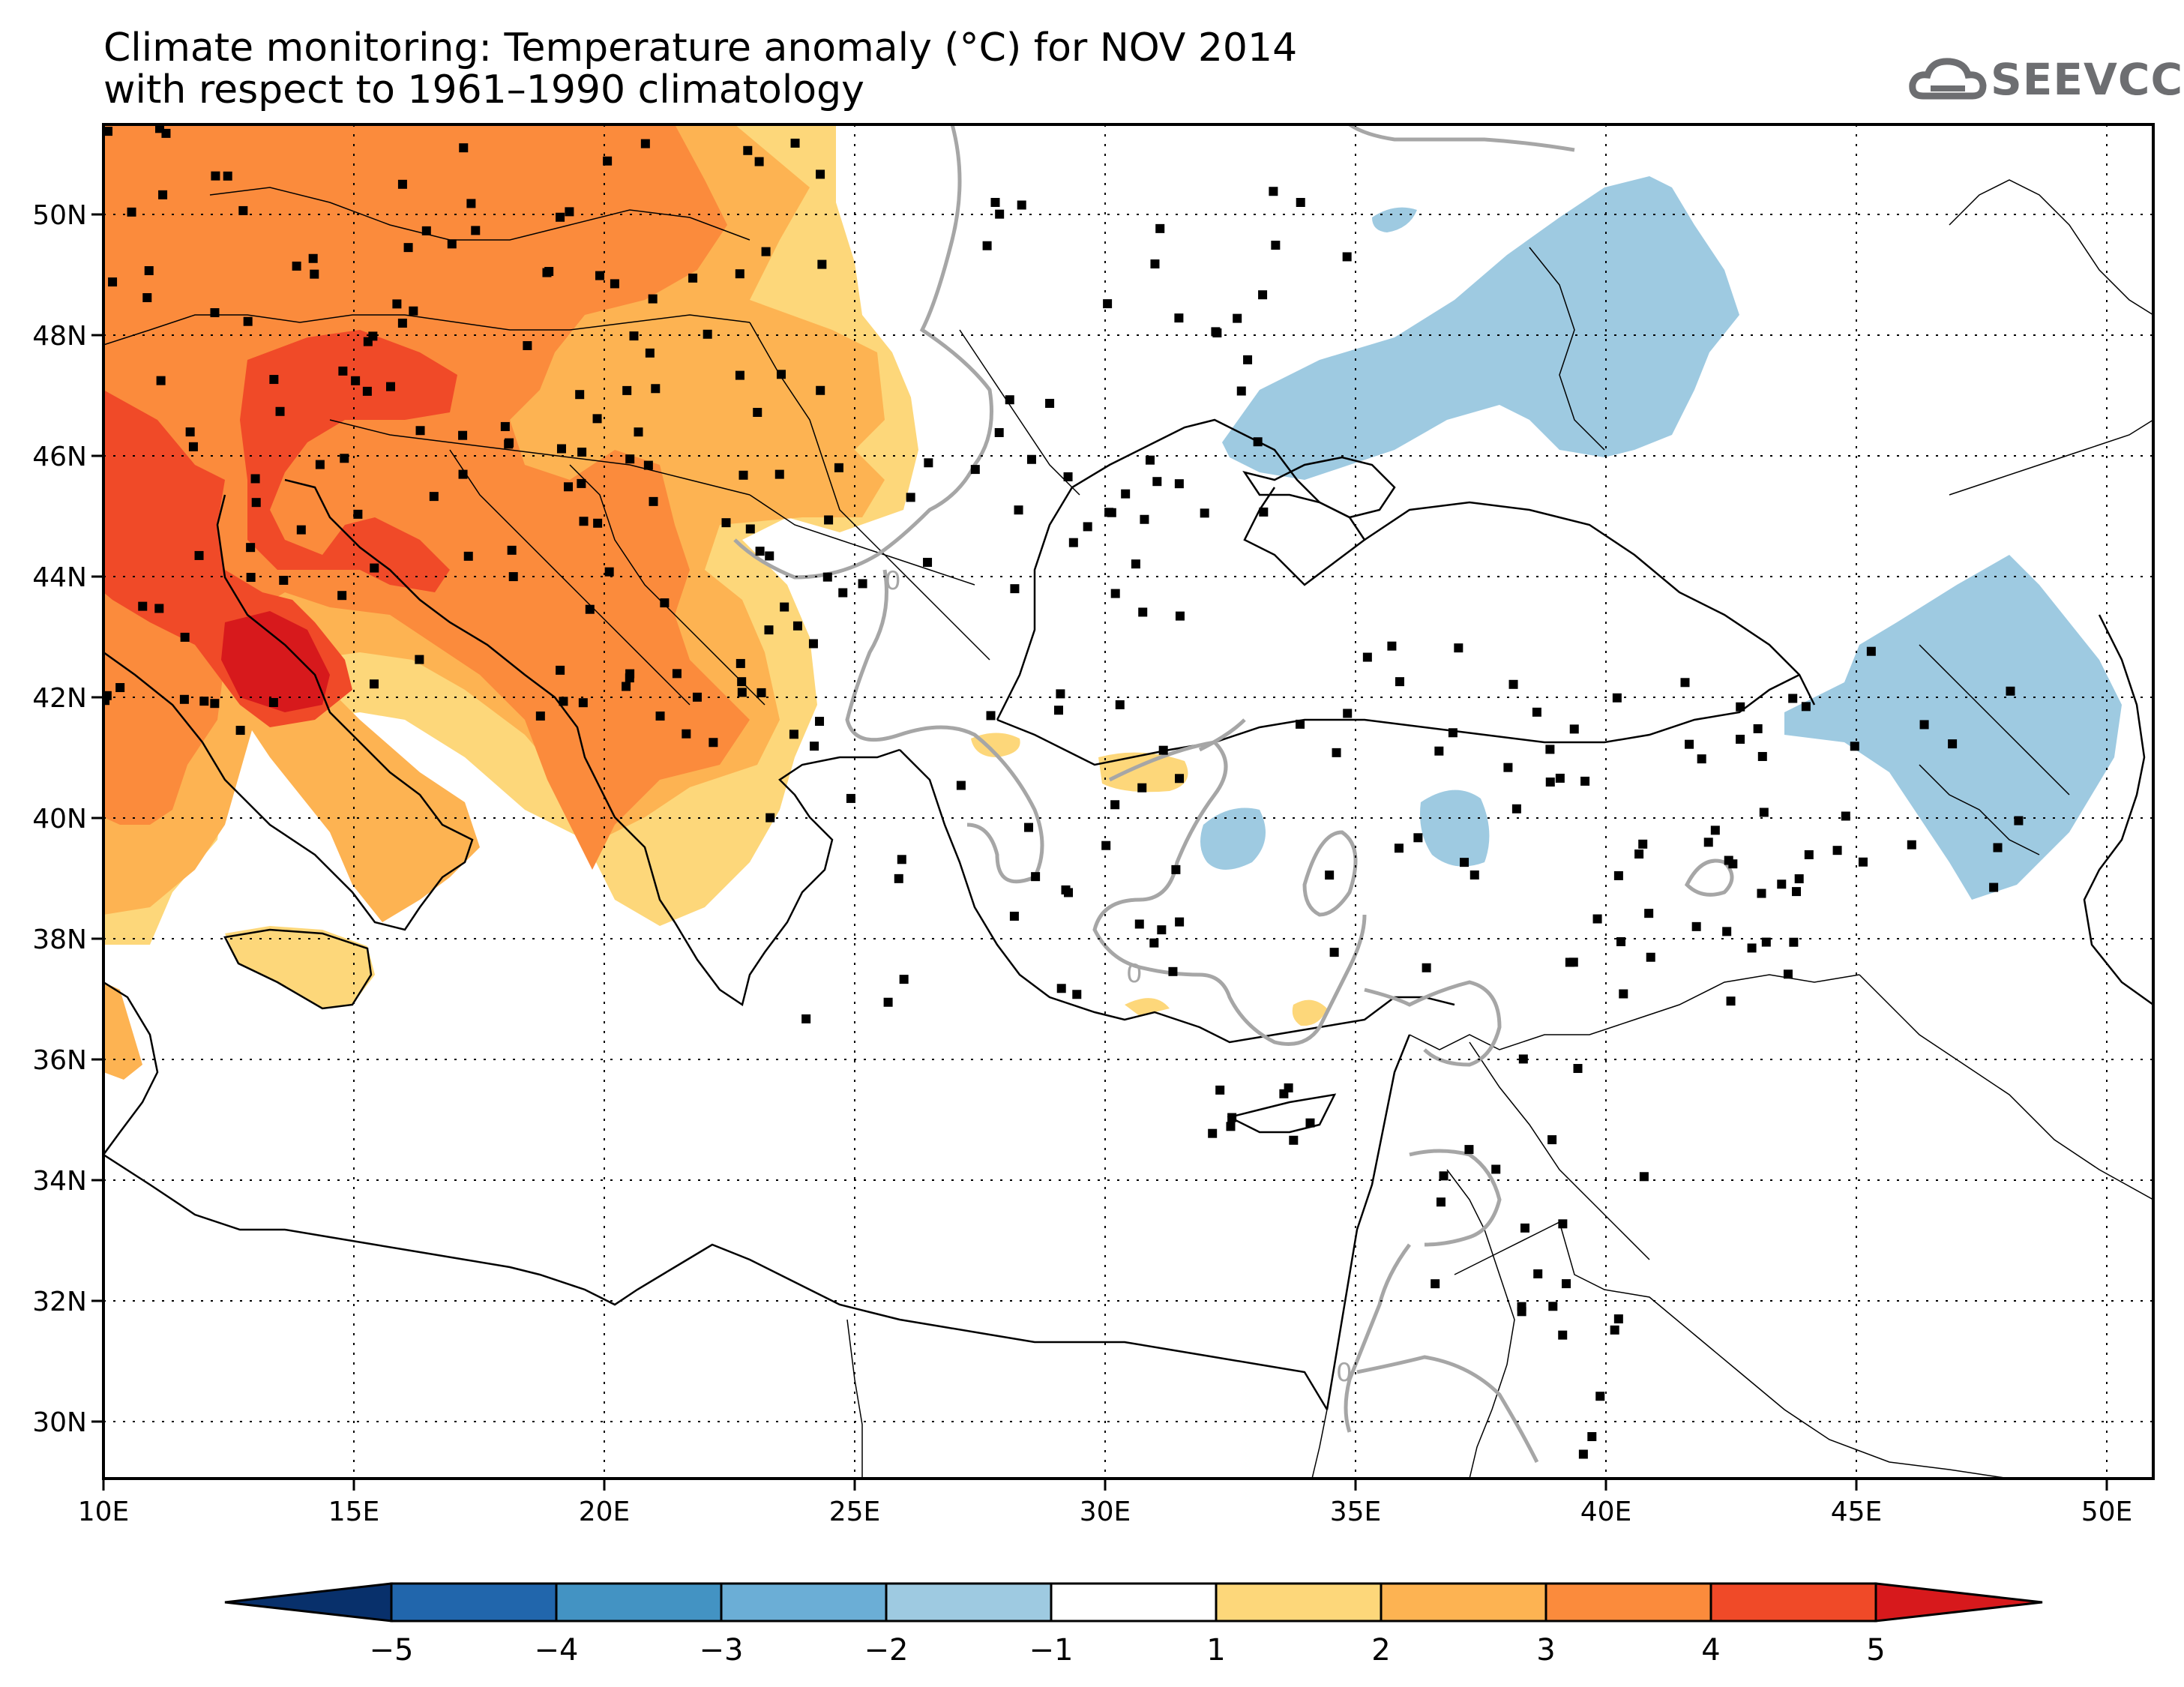  What do you see at coordinates (122, 1031) in the screenshot?
I see `anomaly-region-warm1-tunisia` at bounding box center [122, 1031].